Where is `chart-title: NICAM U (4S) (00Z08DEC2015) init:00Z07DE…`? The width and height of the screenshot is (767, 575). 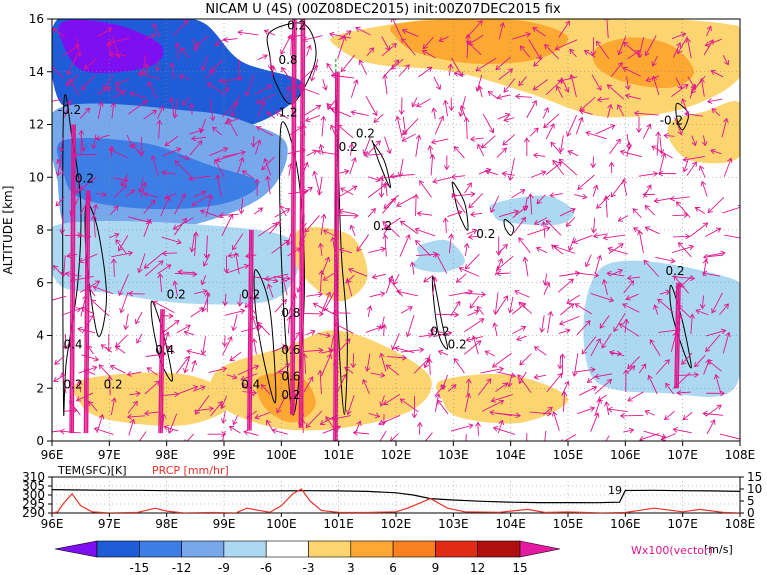
chart-title: NICAM U (4S) (00Z08DEC2015) init:00Z07DE… is located at coordinates (383, 9).